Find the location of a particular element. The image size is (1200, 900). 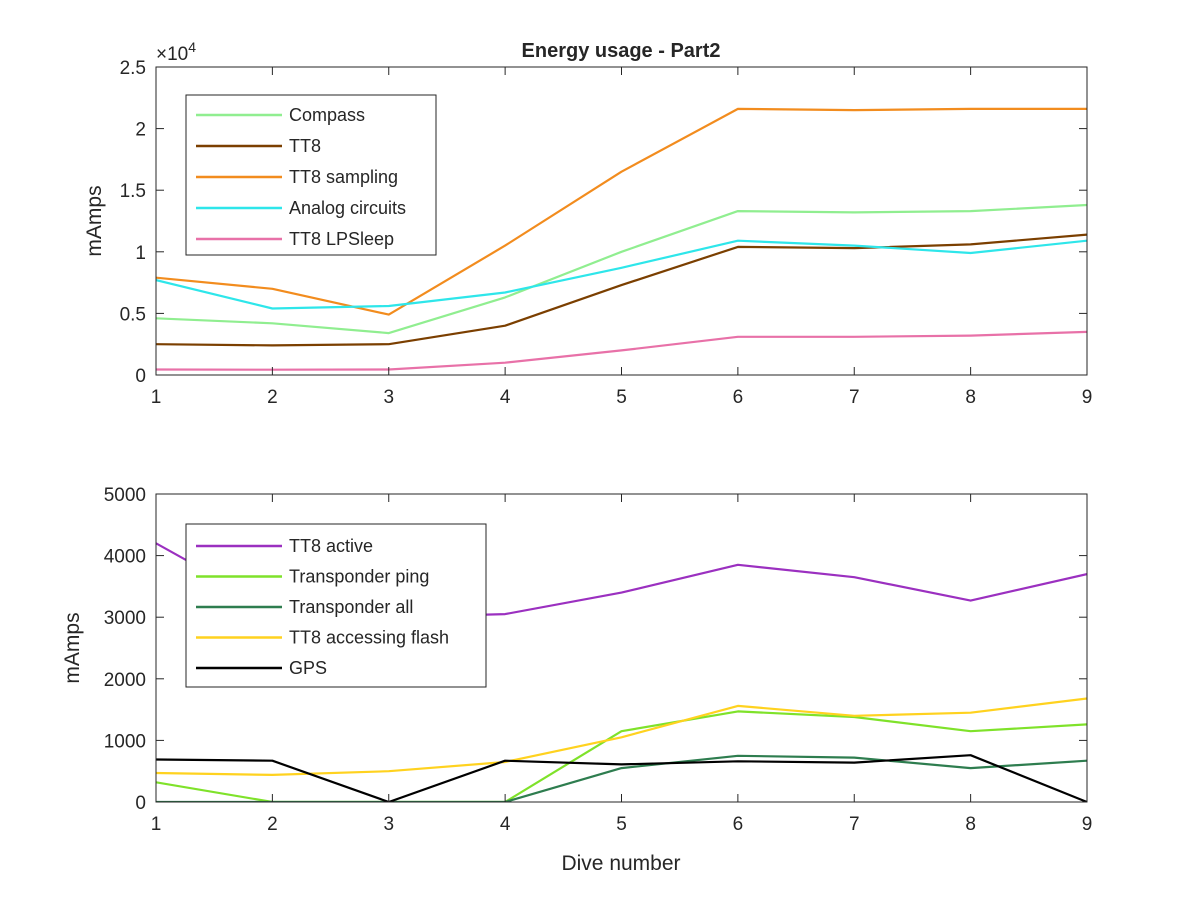

legend-label-tt8-lpsleep: TT8 LPSleep is located at coordinates (341, 239).